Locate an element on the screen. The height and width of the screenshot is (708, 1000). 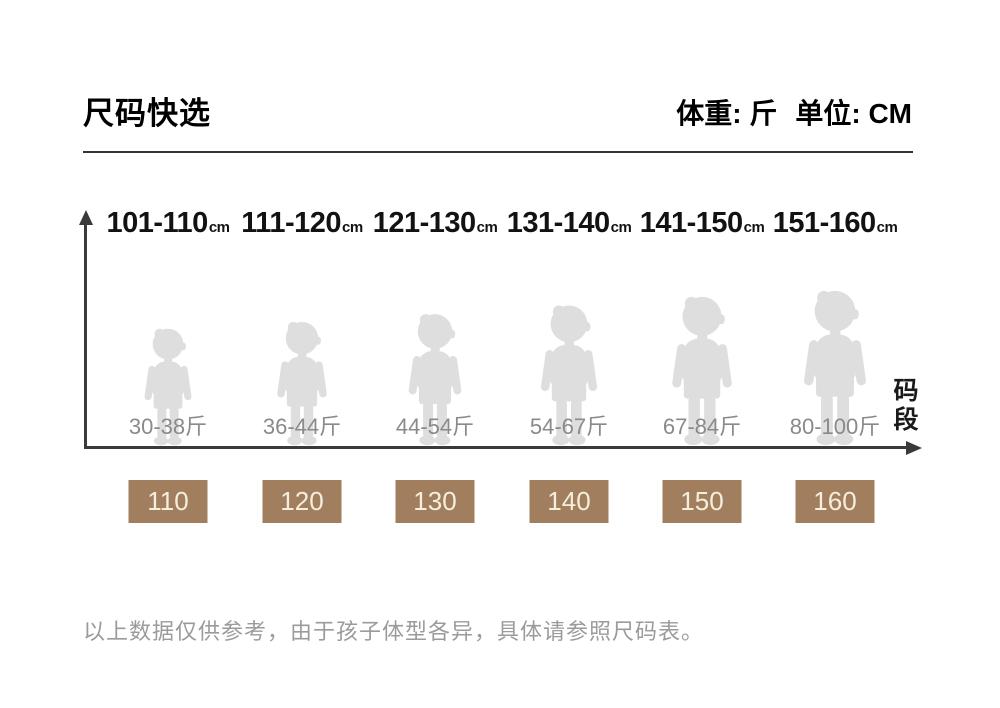
size-column-130: 121-130cm 44-54斤 130 is located at coordinates (435, 270).